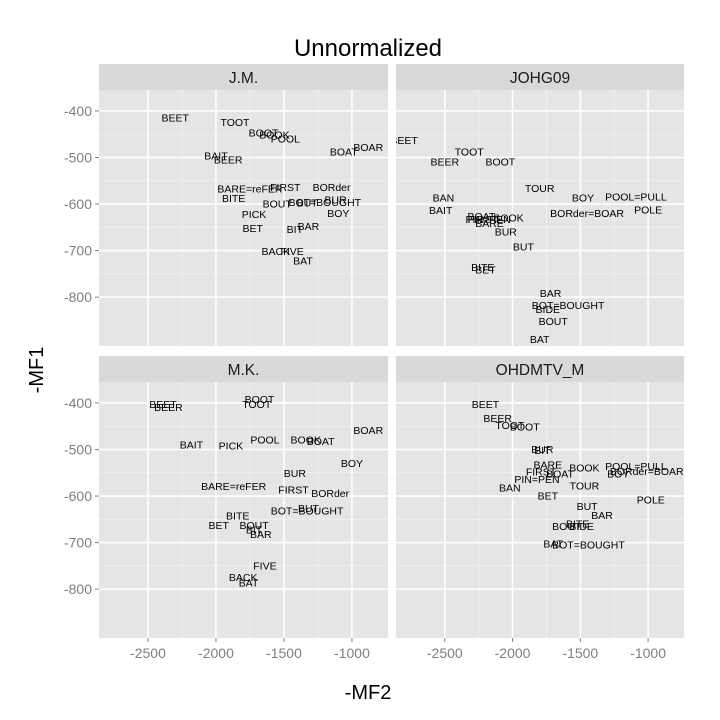  What do you see at coordinates (264, 441) in the screenshot?
I see `point-label: POOL` at bounding box center [264, 441].